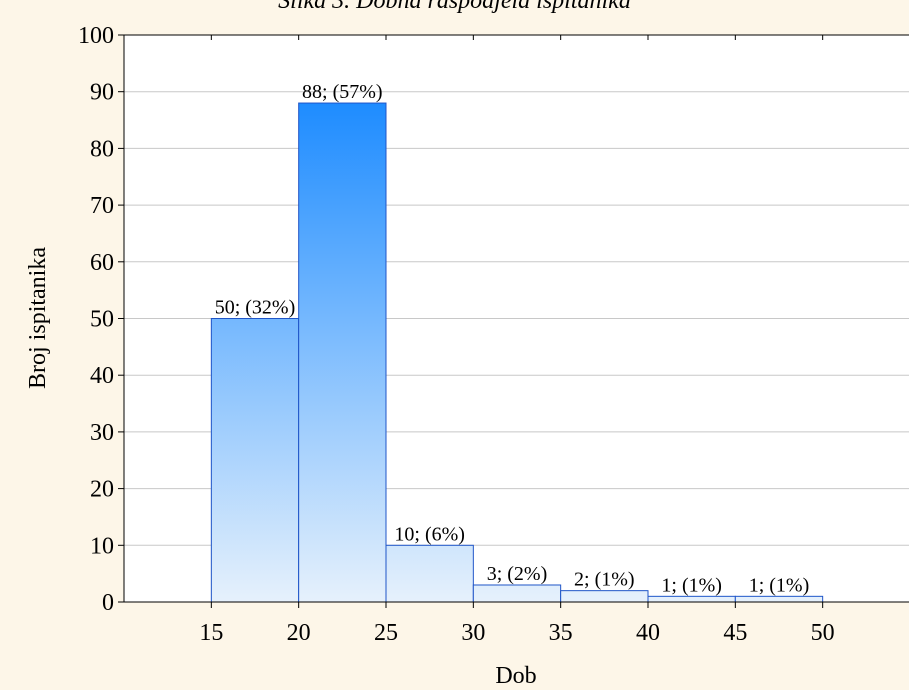 The image size is (909, 690). I want to click on y-tick-label: 10, so click(102, 546).